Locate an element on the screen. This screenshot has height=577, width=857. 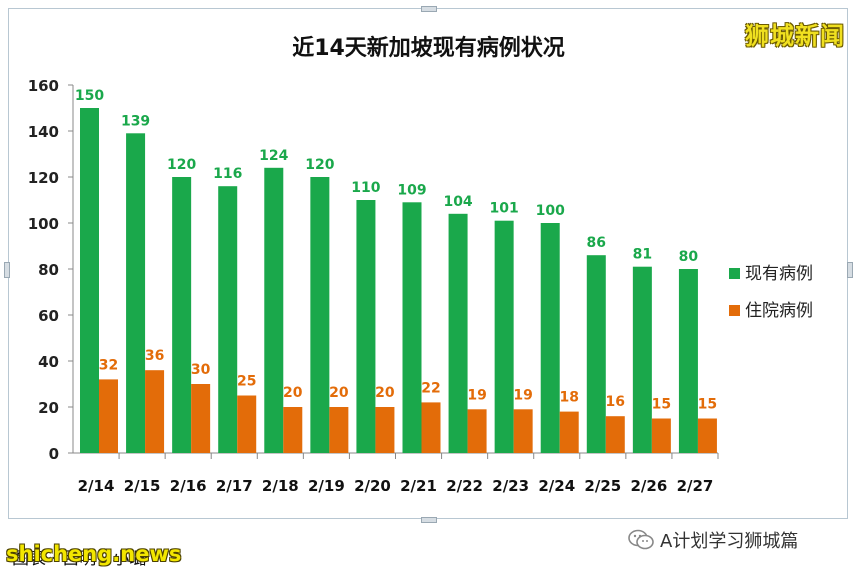
x-tick-label: 2/17 is located at coordinates (234, 486).